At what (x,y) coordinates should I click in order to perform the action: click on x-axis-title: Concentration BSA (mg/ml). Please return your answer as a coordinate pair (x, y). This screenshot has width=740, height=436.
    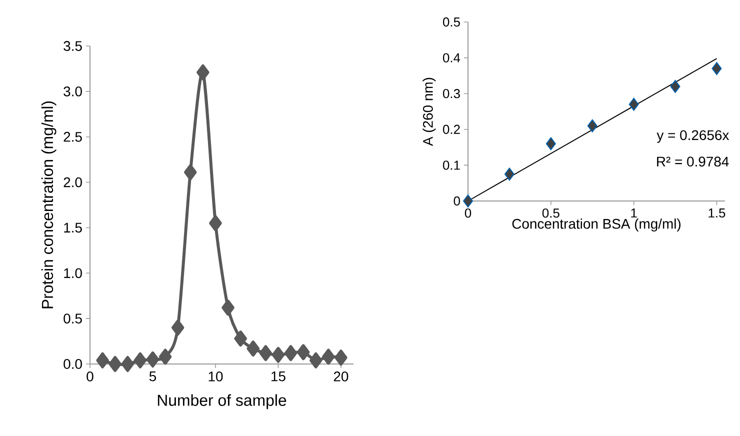
    Looking at the image, I should click on (596, 225).